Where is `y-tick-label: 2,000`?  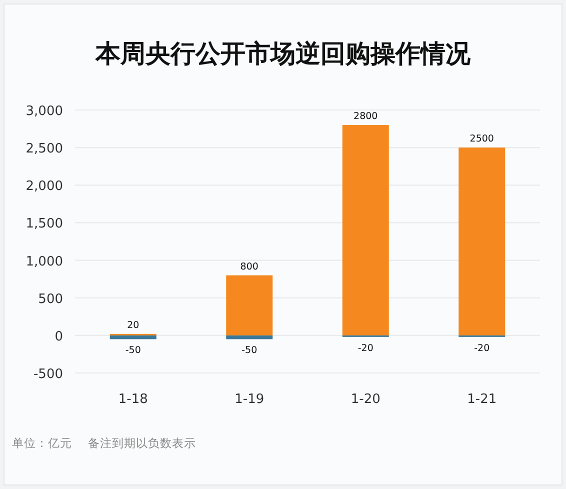 y-tick-label: 2,000 is located at coordinates (44, 186).